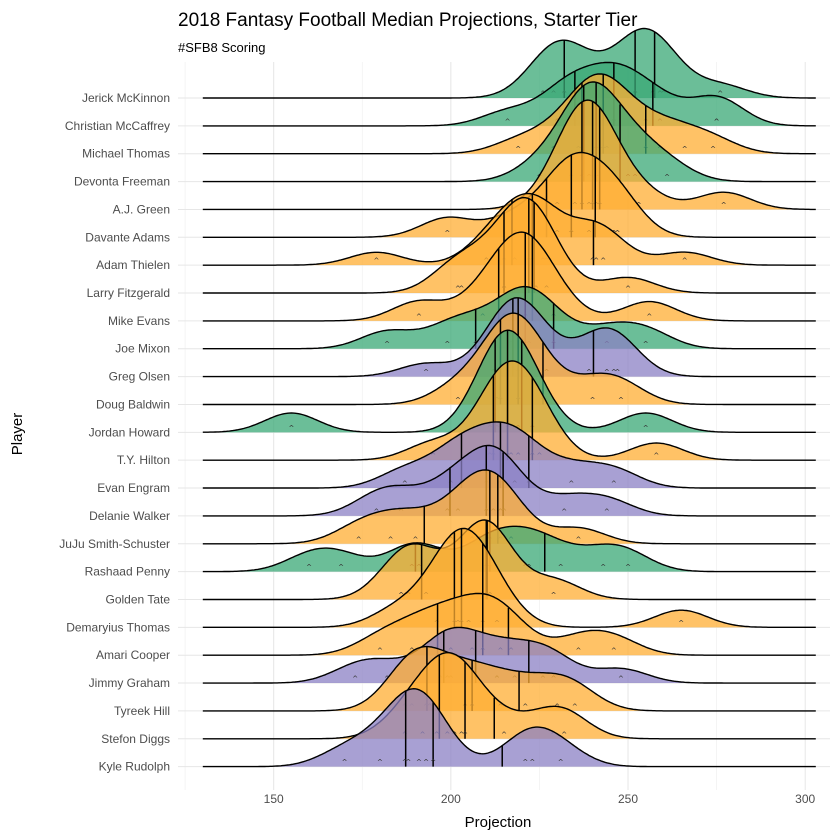  Describe the element at coordinates (141, 209) in the screenshot. I see `y-tick-label: A.J. Green` at that location.